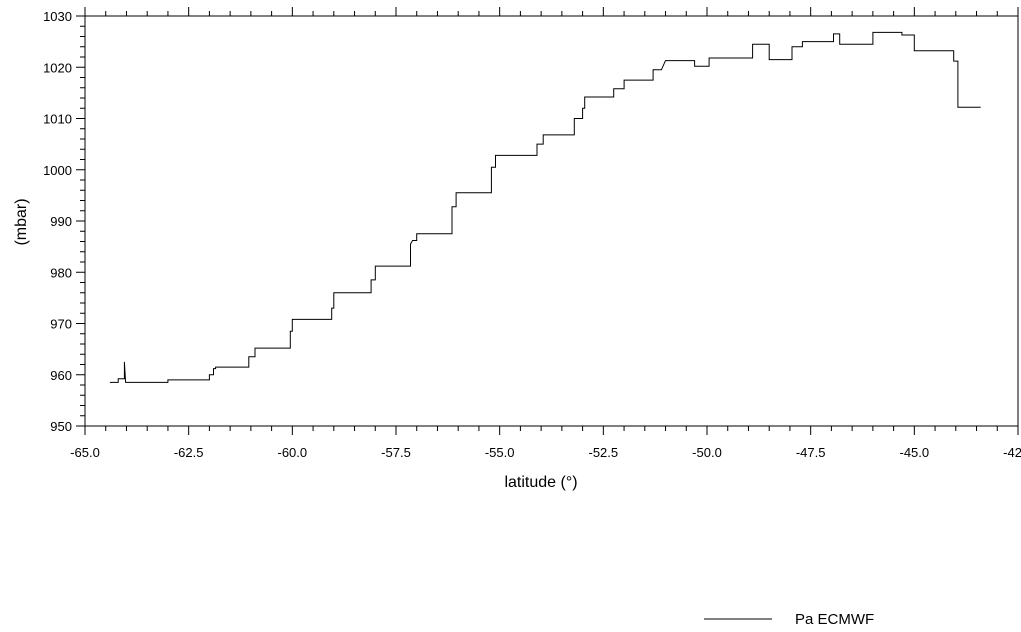 The height and width of the screenshot is (632, 1021). Describe the element at coordinates (915, 452) in the screenshot. I see `x-tick-label: -45.0` at that location.